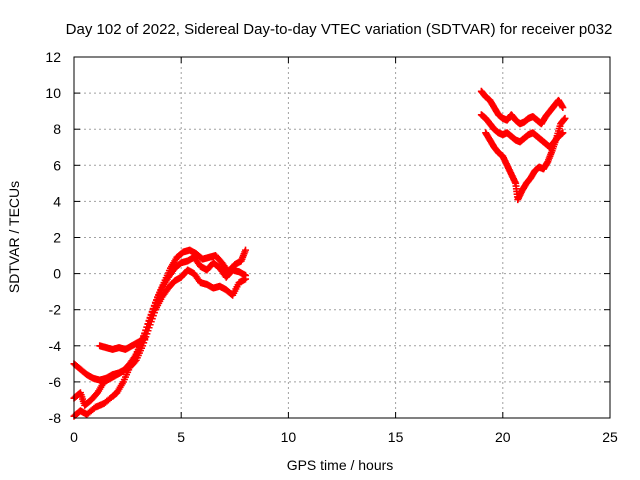 This screenshot has height=480, width=640. Describe the element at coordinates (181, 437) in the screenshot. I see `x-tick-label: 5` at that location.